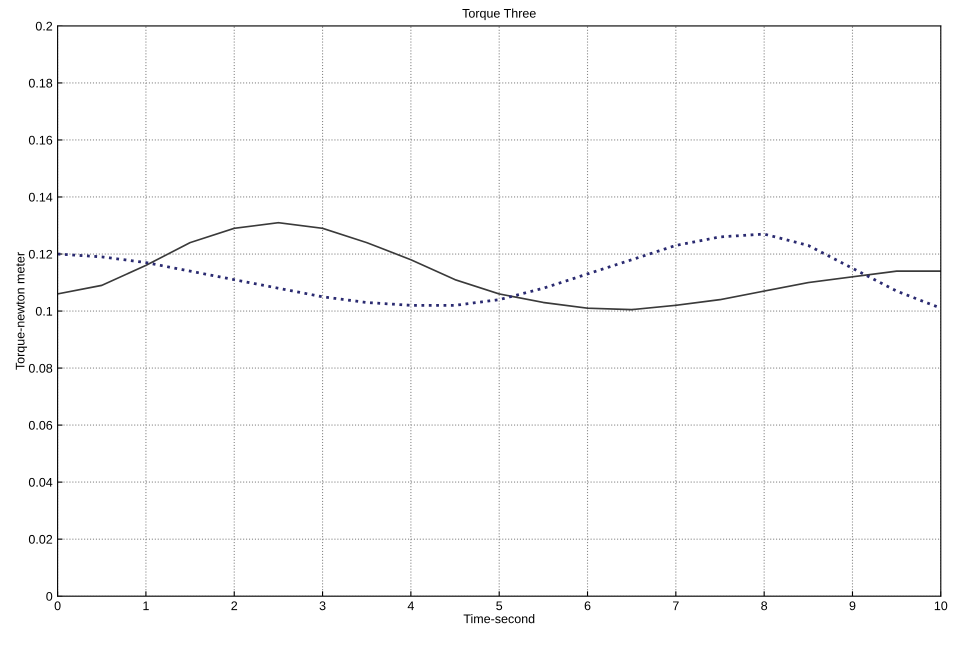 This screenshot has width=960, height=648. I want to click on y-tick-label: 0.04, so click(40, 482).